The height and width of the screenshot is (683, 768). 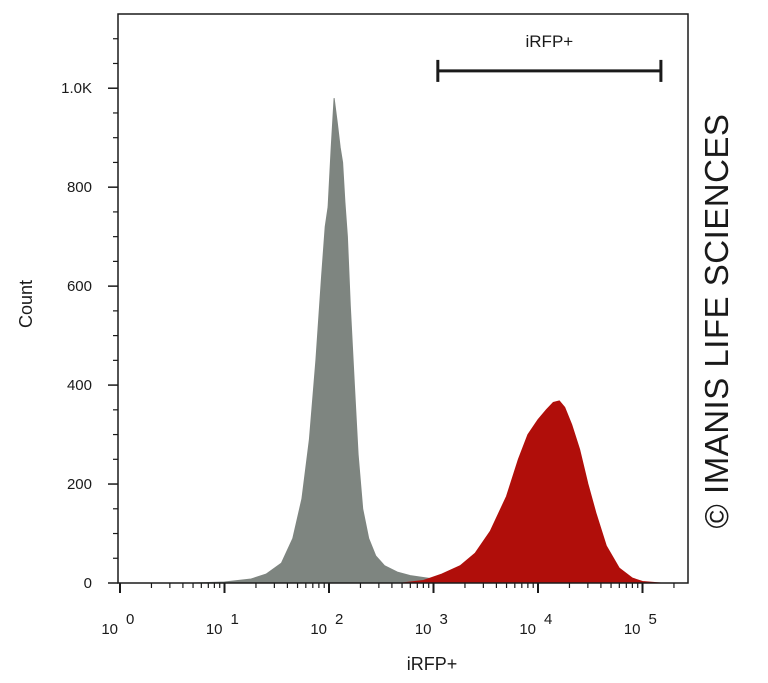 I want to click on y-tick-label-1: 200, so click(x=79, y=484).